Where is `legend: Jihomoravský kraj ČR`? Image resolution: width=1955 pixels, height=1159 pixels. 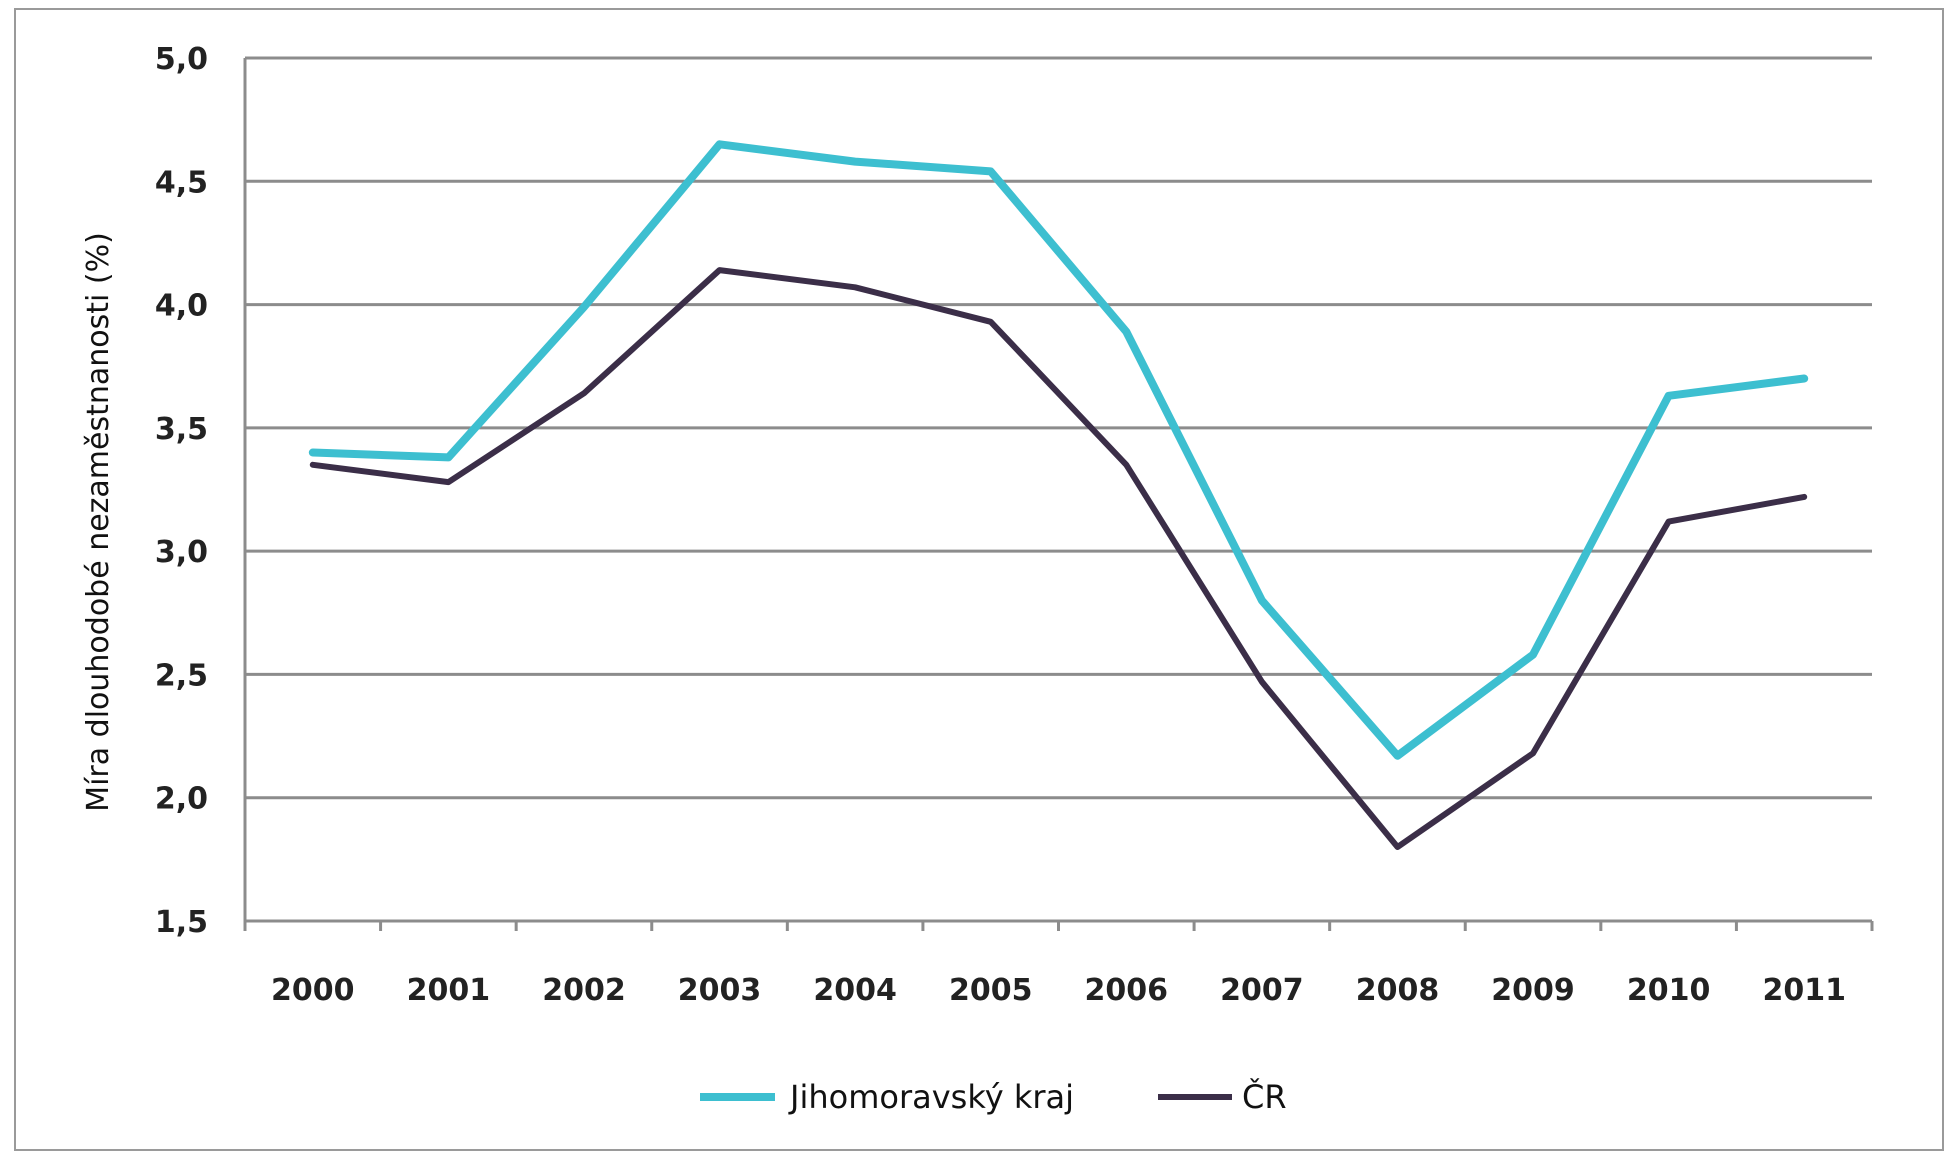 legend: Jihomoravský kraj ČR is located at coordinates (993, 1096).